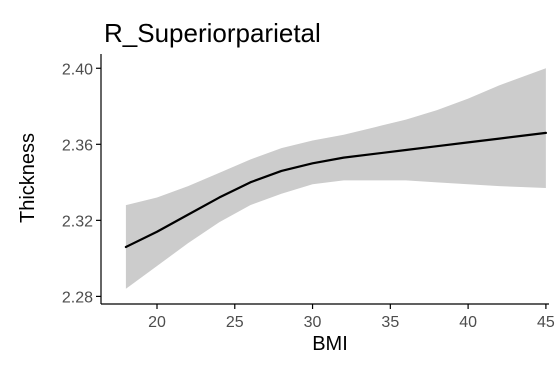  I want to click on y-tick-label: 2.32, so click(77, 221).